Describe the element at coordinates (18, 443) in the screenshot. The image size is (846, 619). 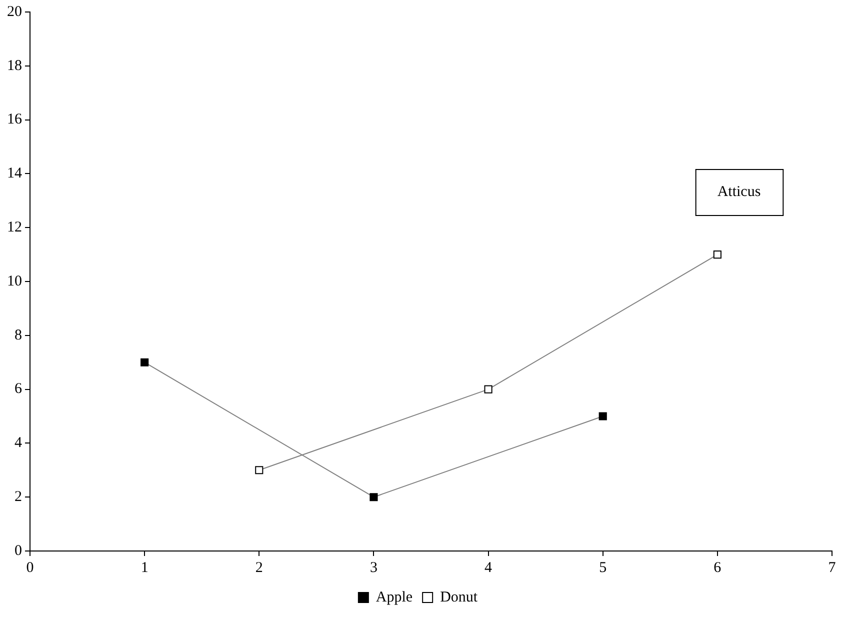
I see `y-tick-label: 4` at that location.